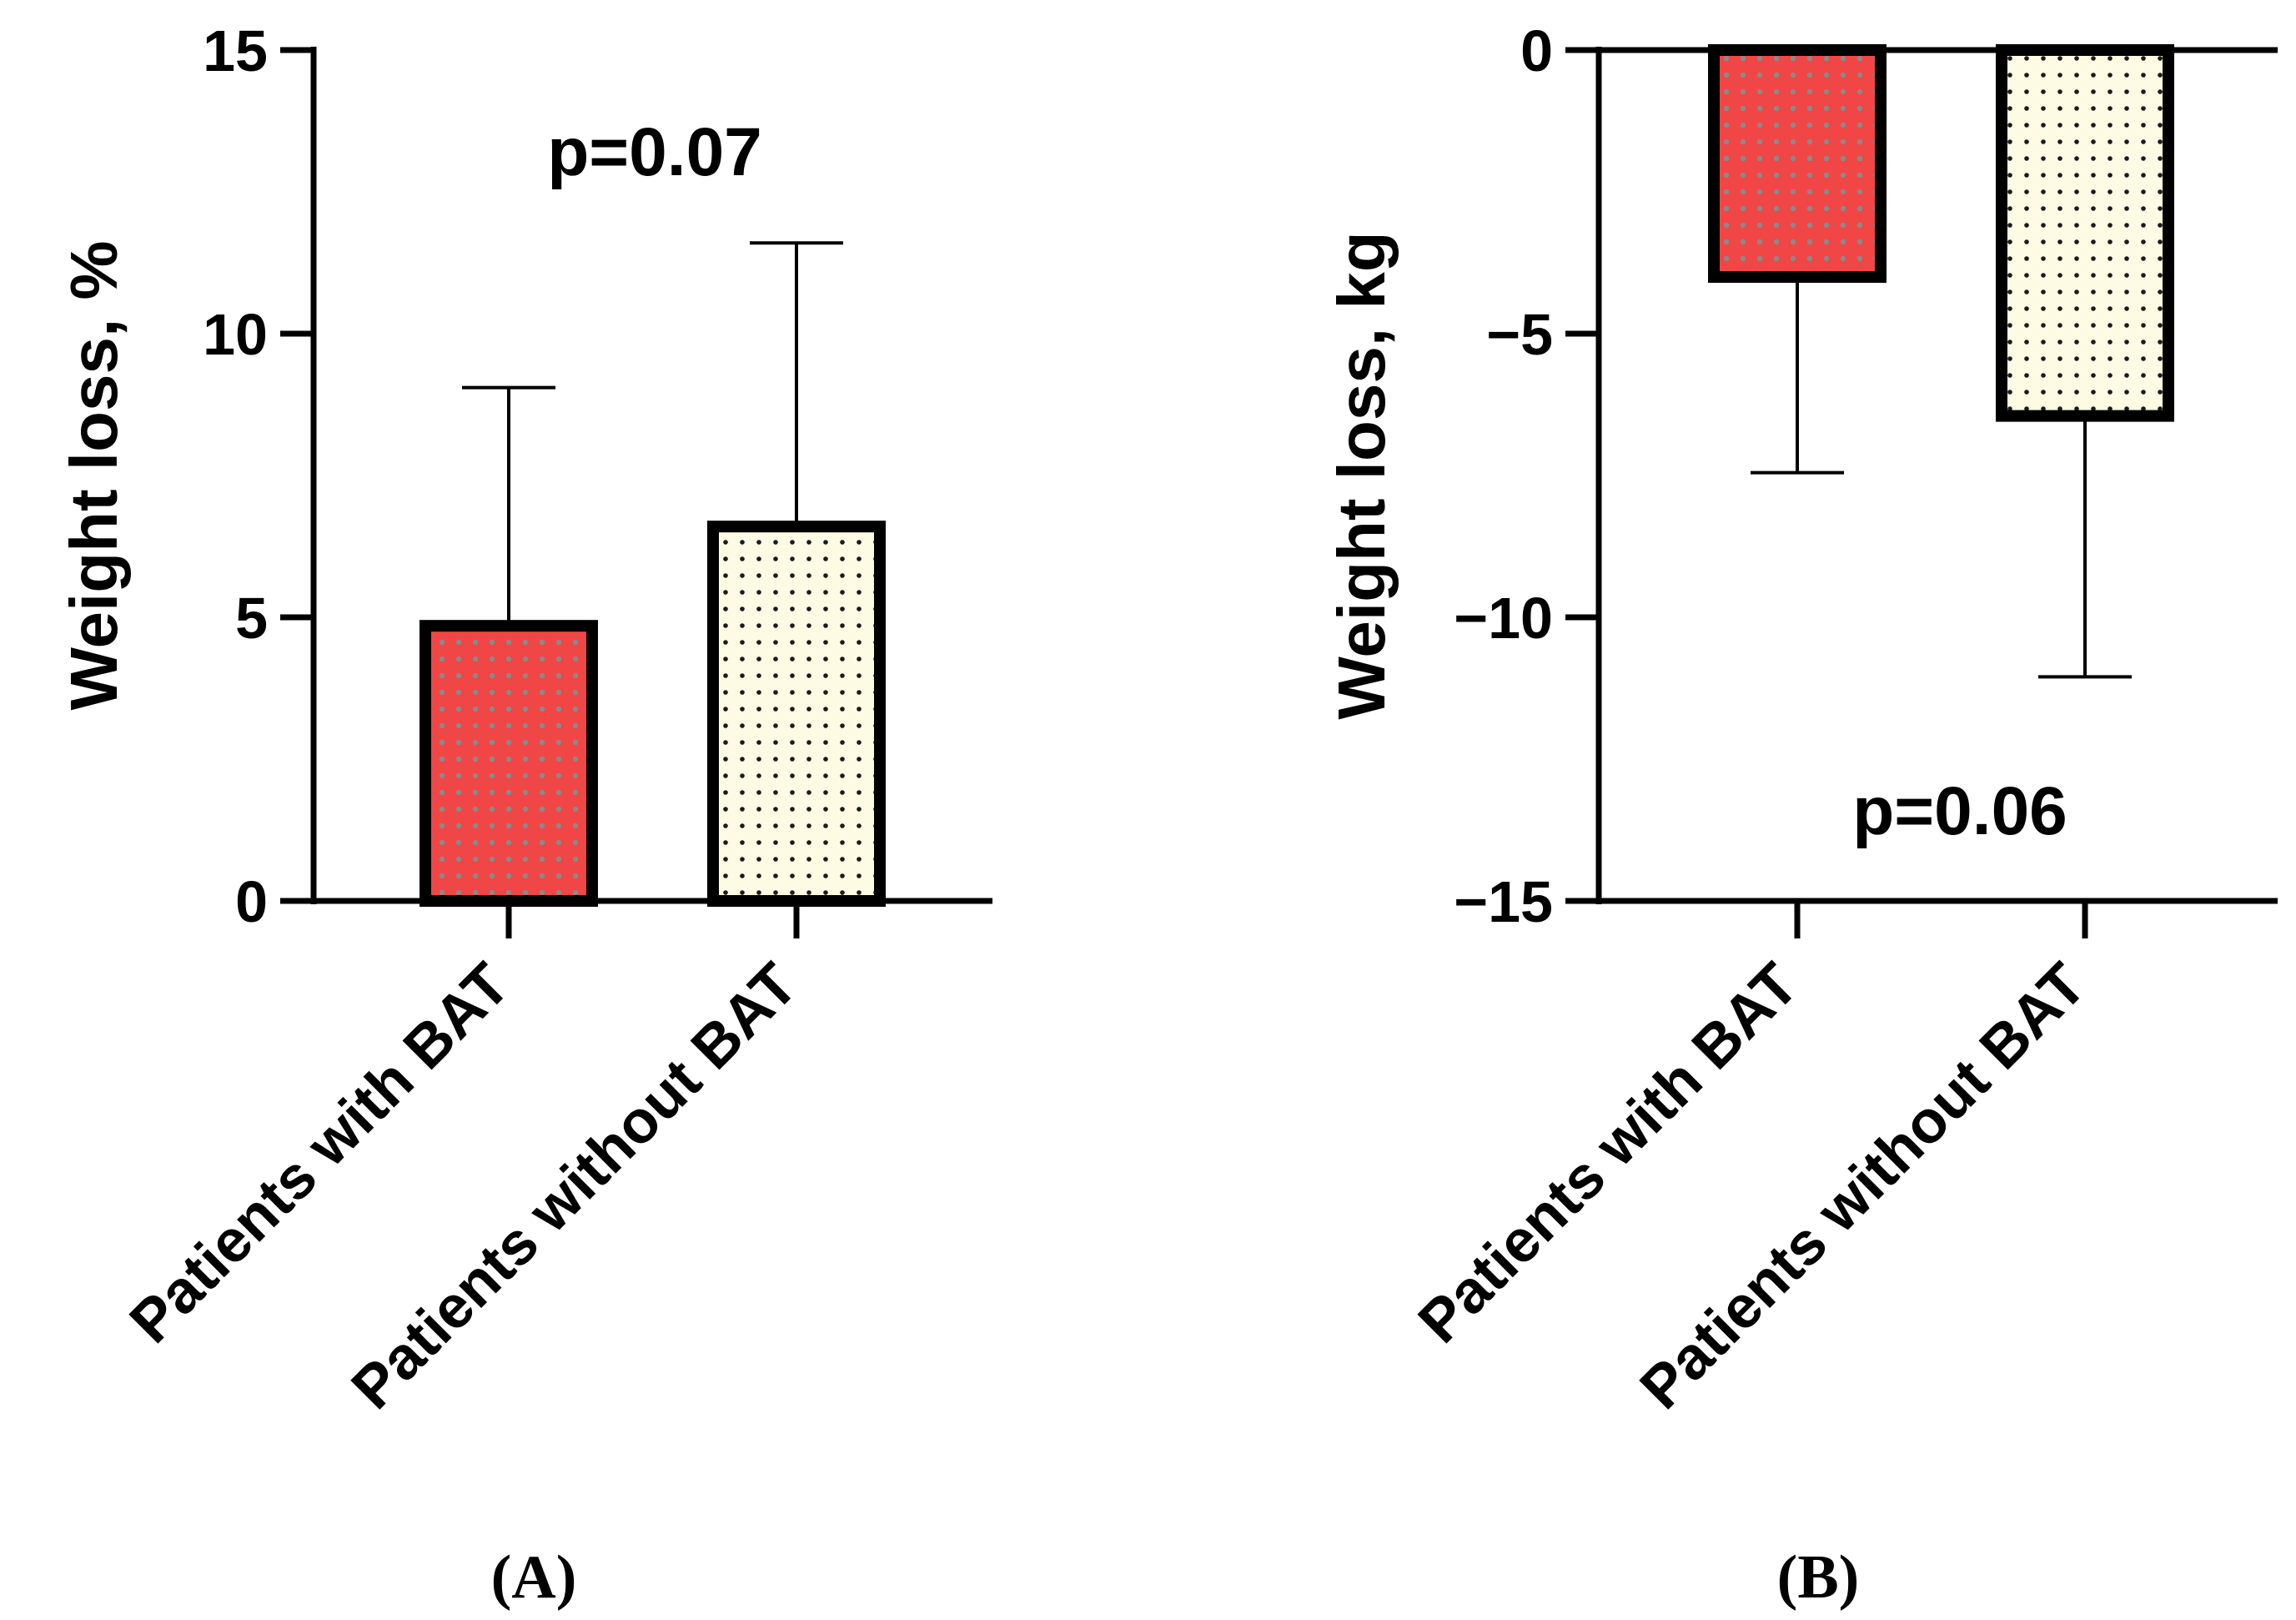 The width and height of the screenshot is (2296, 1620). What do you see at coordinates (235, 50) in the screenshot?
I see `y-tick-label: 15` at bounding box center [235, 50].